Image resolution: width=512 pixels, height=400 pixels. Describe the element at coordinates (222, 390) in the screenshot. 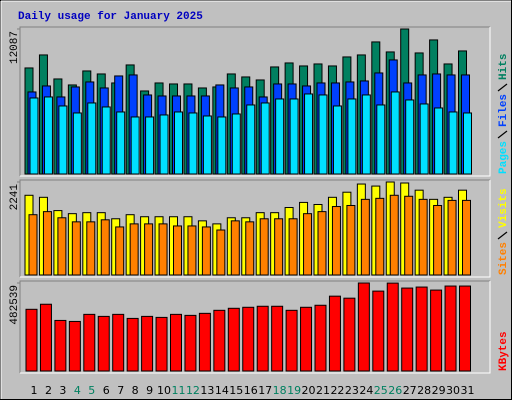

I see `x-tick-label: 14` at that location.